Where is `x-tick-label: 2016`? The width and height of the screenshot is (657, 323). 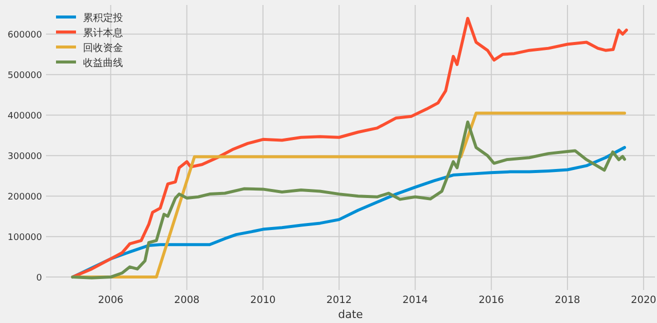
x-tick-label: 2016 is located at coordinates (491, 300).